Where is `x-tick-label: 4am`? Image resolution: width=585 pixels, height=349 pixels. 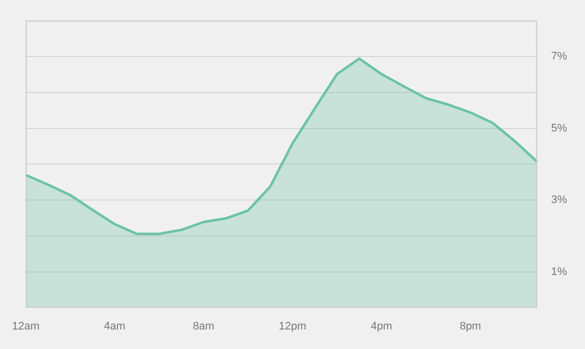
x-tick-label: 4am is located at coordinates (115, 326).